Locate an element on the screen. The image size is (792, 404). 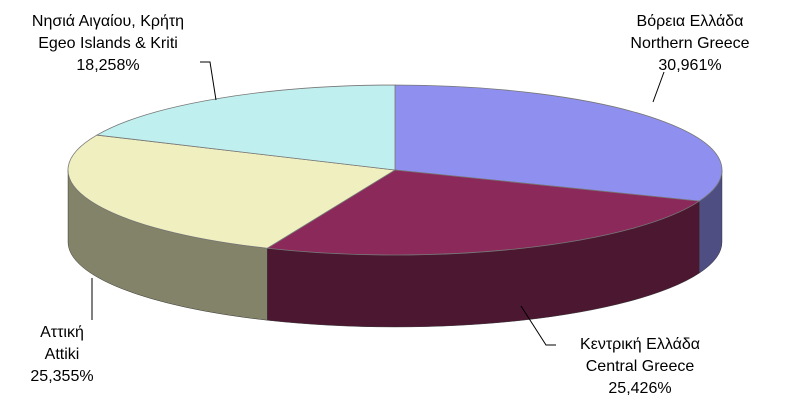
category-label: Αττική is located at coordinates (62, 332).